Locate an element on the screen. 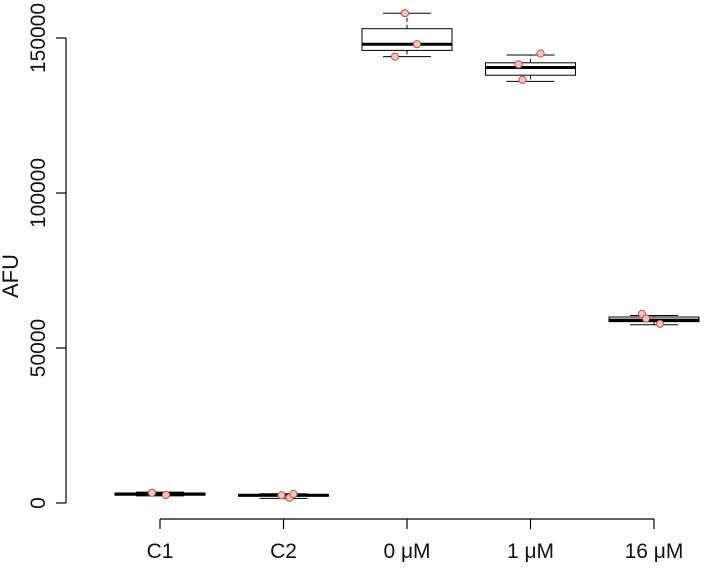  y-tick-label: 150000 is located at coordinates (38, 38).